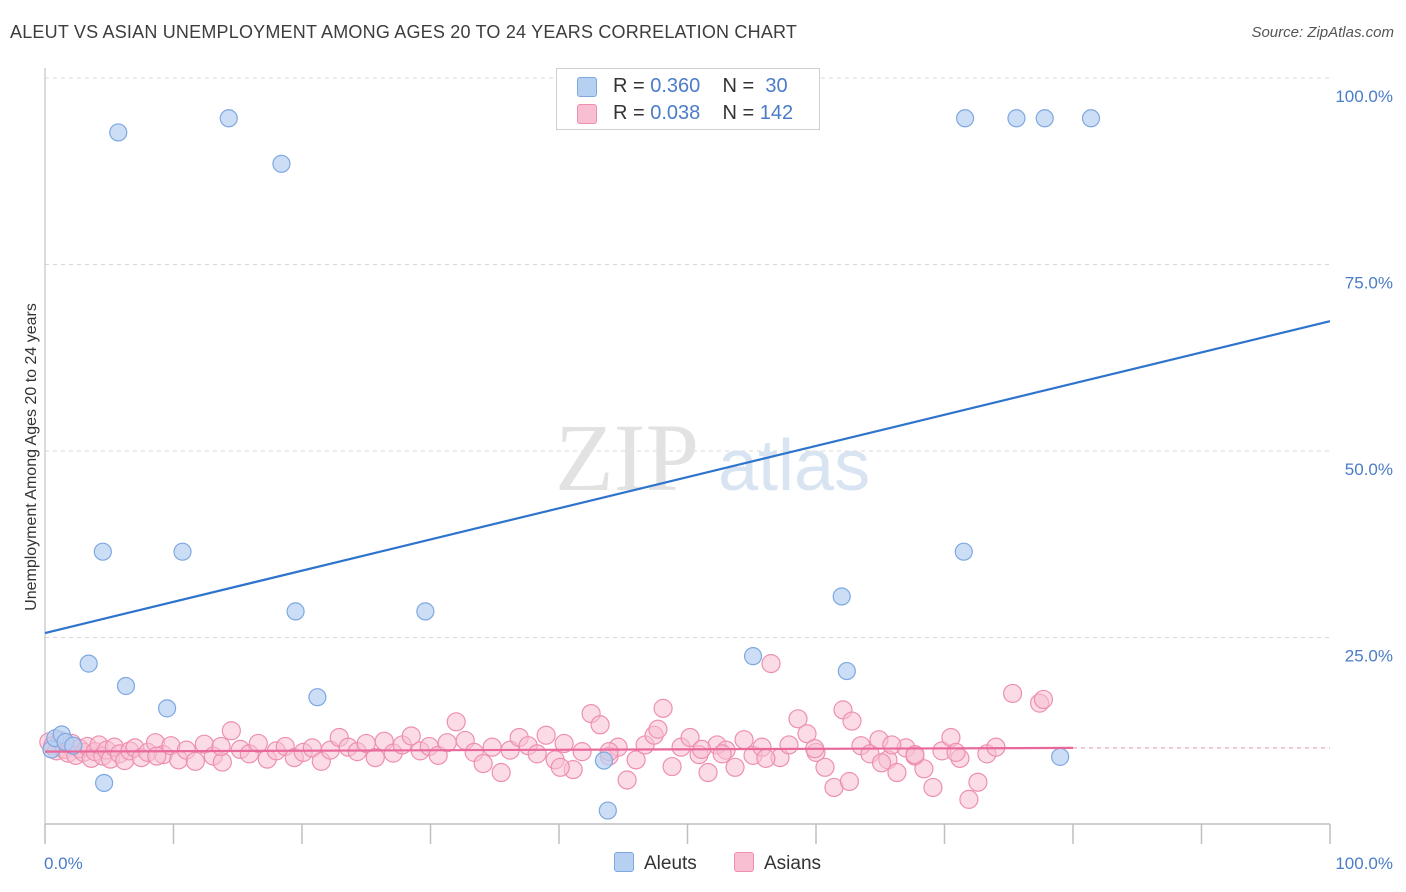 This screenshot has width=1406, height=892. Describe the element at coordinates (1369, 469) in the screenshot. I see `y-tick-label: 50.0%` at that location.